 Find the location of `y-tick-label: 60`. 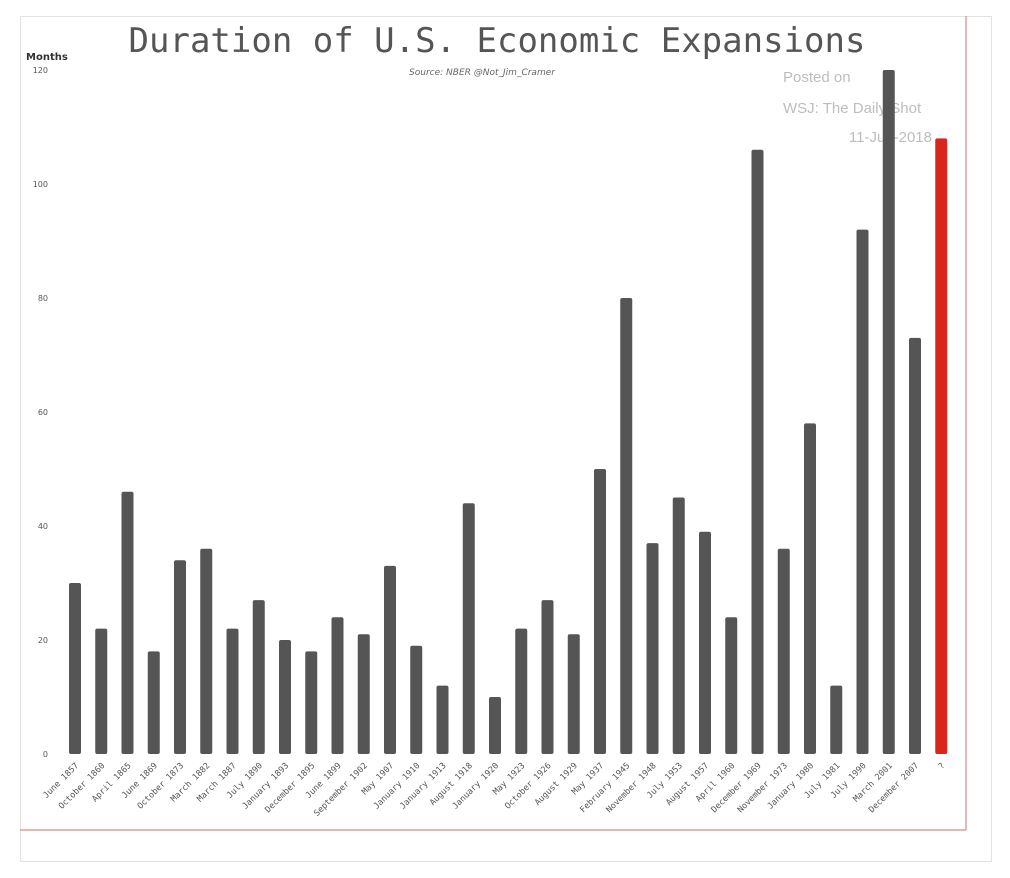

y-tick-label: 60 is located at coordinates (43, 412).